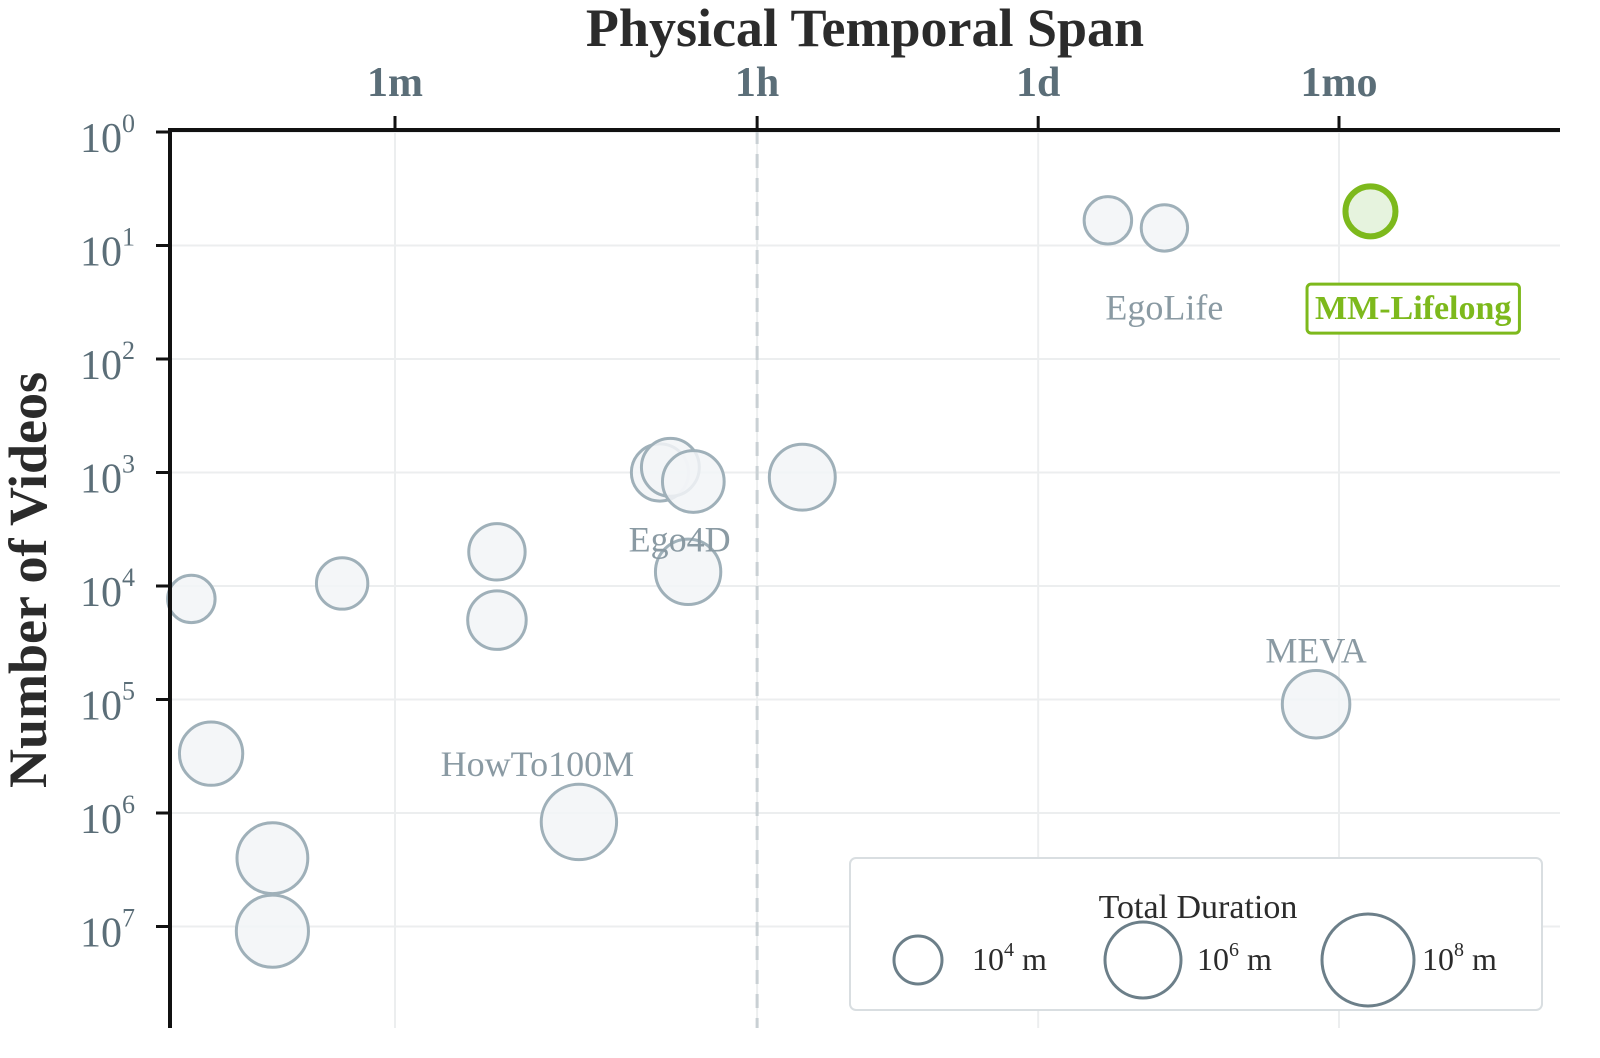  What do you see at coordinates (872, 95) in the screenshot?
I see `x-ticks: 1m 1h 1d 1mo` at bounding box center [872, 95].